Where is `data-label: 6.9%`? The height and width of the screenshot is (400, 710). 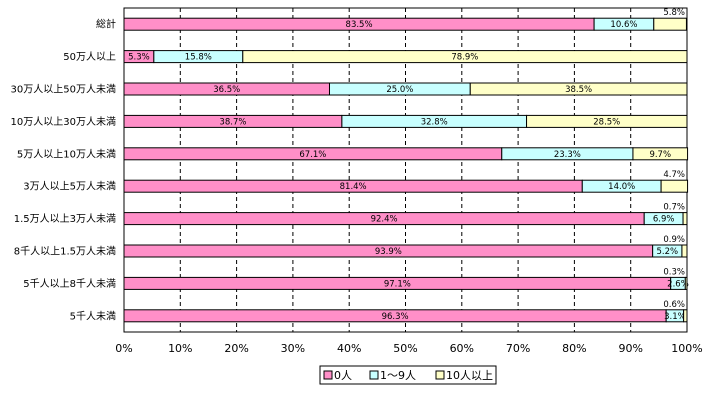 data-label: 6.9% is located at coordinates (664, 220).